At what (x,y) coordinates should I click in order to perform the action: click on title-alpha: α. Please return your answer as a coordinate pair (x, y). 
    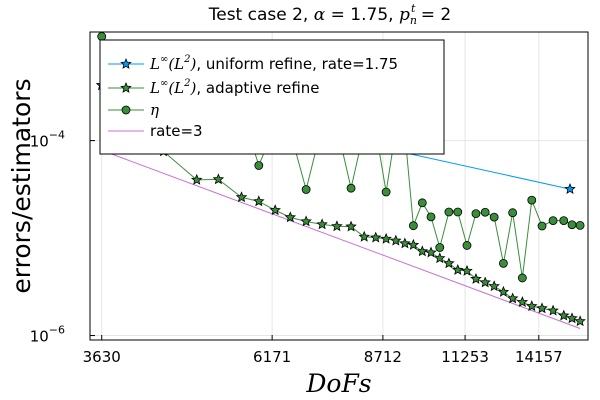
    Looking at the image, I should click on (320, 15).